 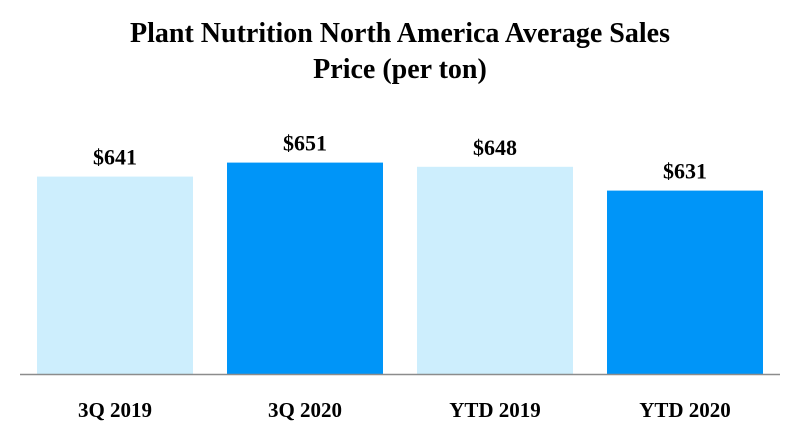 I want to click on data-label-3q-2020: $651, so click(x=305, y=143).